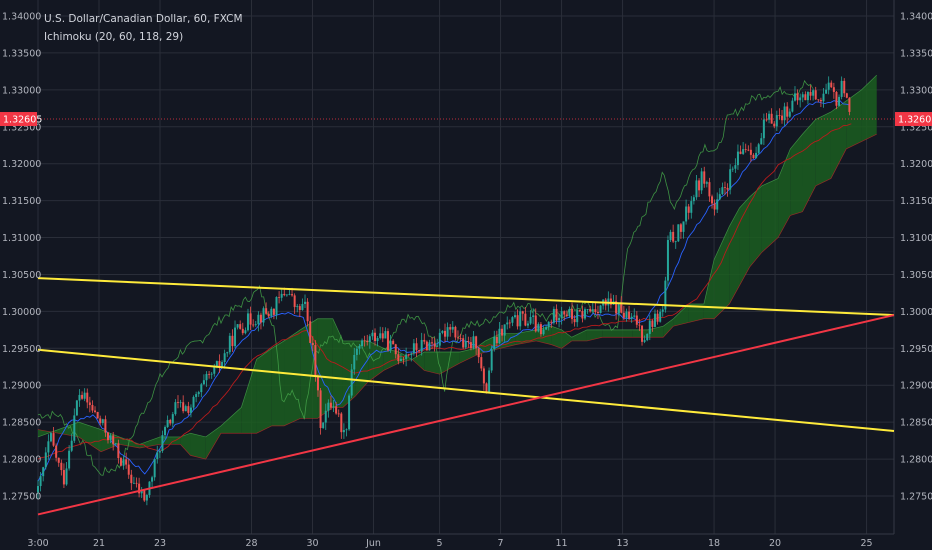 Image resolution: width=932 pixels, height=550 pixels. I want to click on y-tick-label-left: 1.29000, so click(21, 386).